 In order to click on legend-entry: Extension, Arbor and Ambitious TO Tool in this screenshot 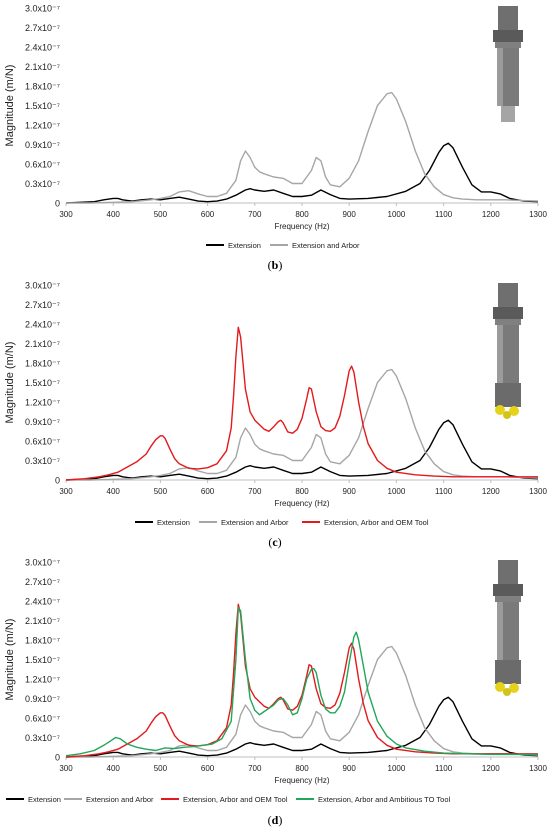, I will do `click(384, 799)`.